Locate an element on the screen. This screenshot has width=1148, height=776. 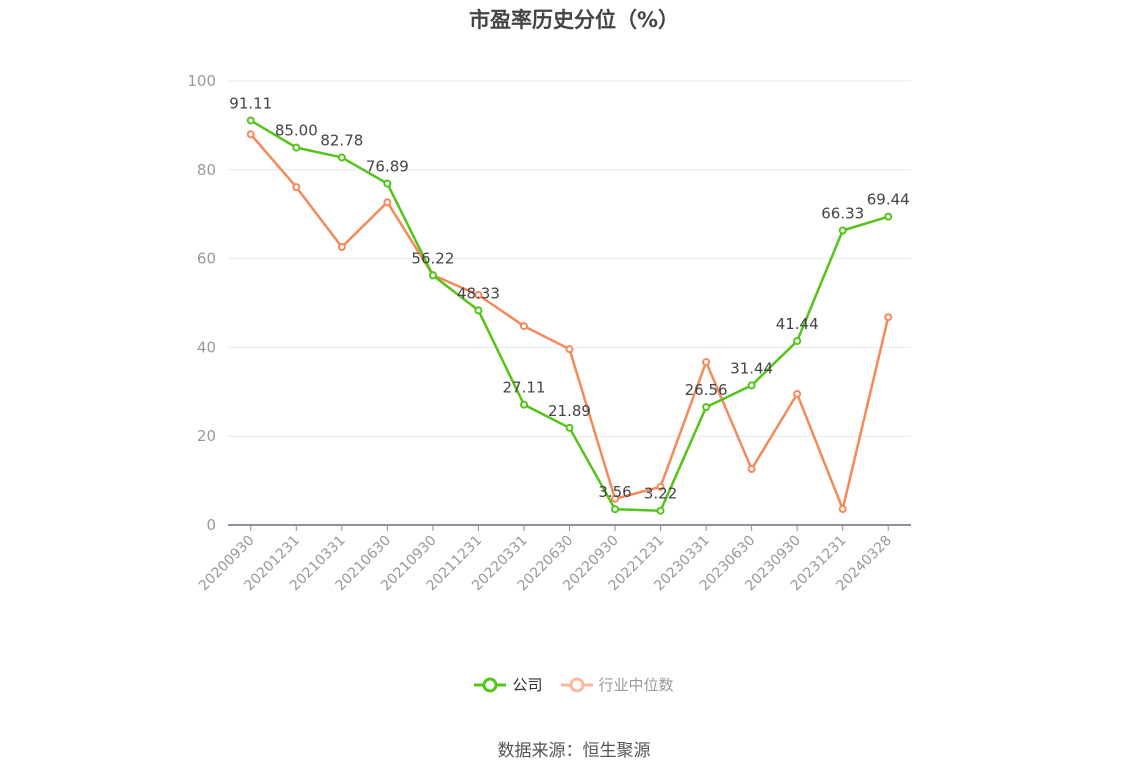
data-label: 27.11 is located at coordinates (523, 388).